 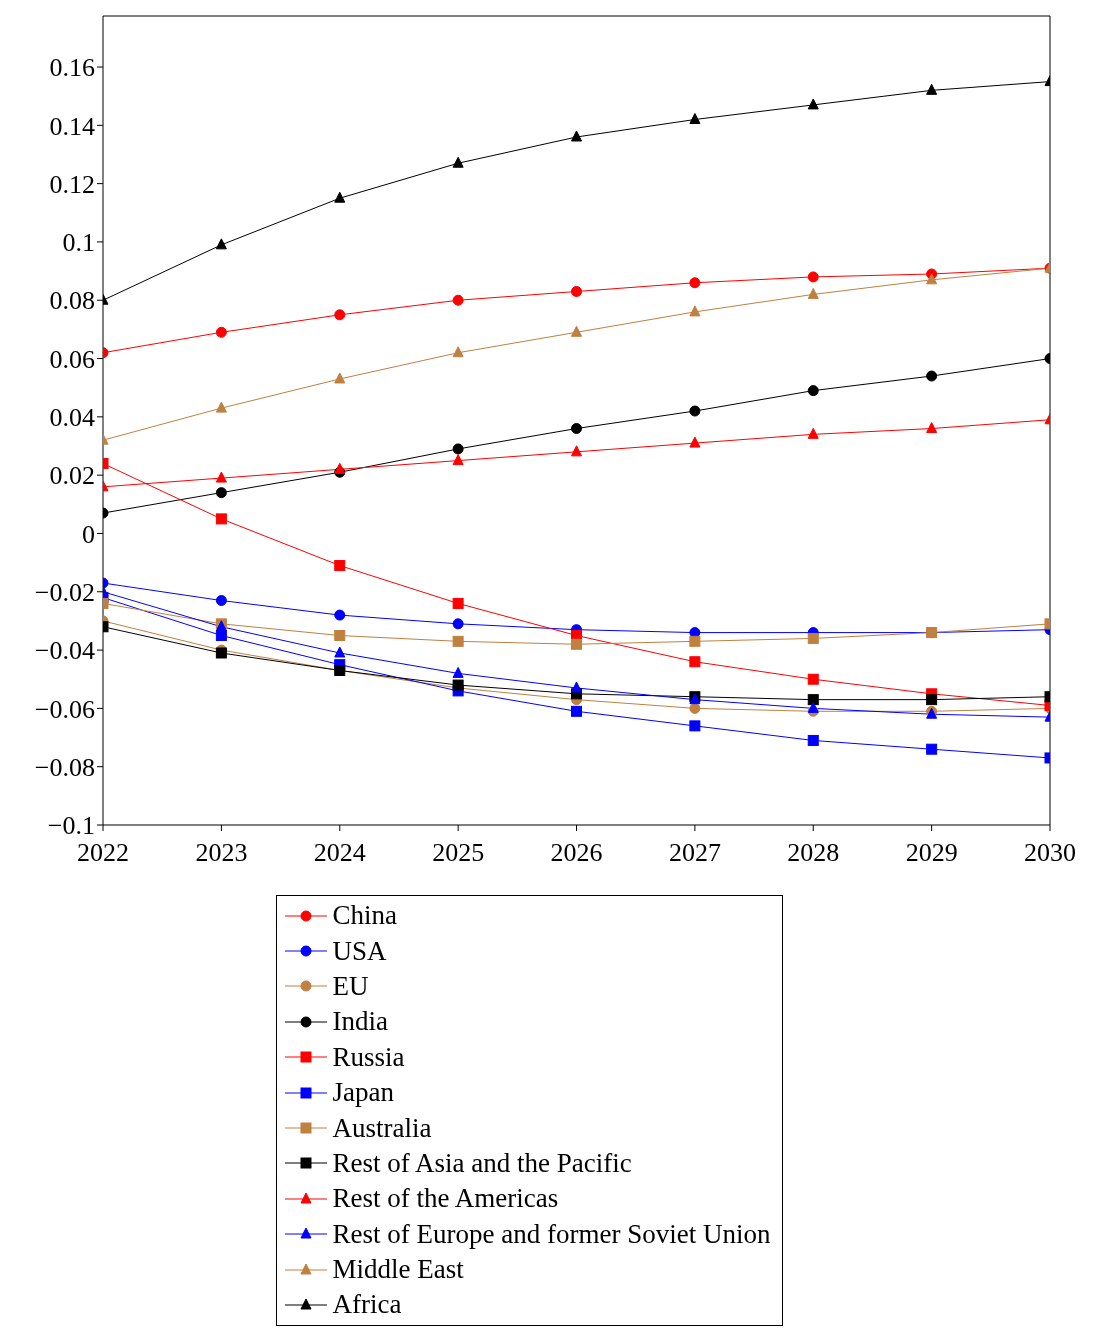 I want to click on y-tick-label: −0.04, so click(x=64, y=651).